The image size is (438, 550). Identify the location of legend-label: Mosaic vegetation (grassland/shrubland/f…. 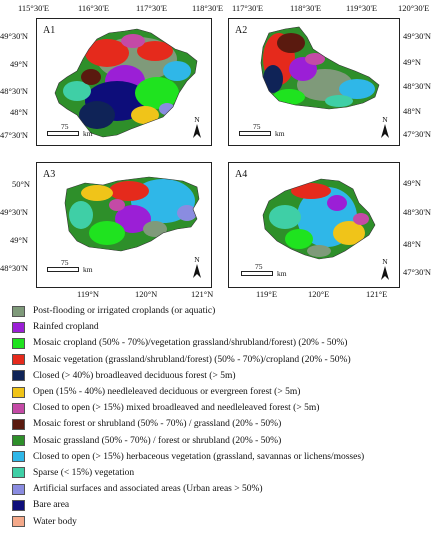
(192, 359).